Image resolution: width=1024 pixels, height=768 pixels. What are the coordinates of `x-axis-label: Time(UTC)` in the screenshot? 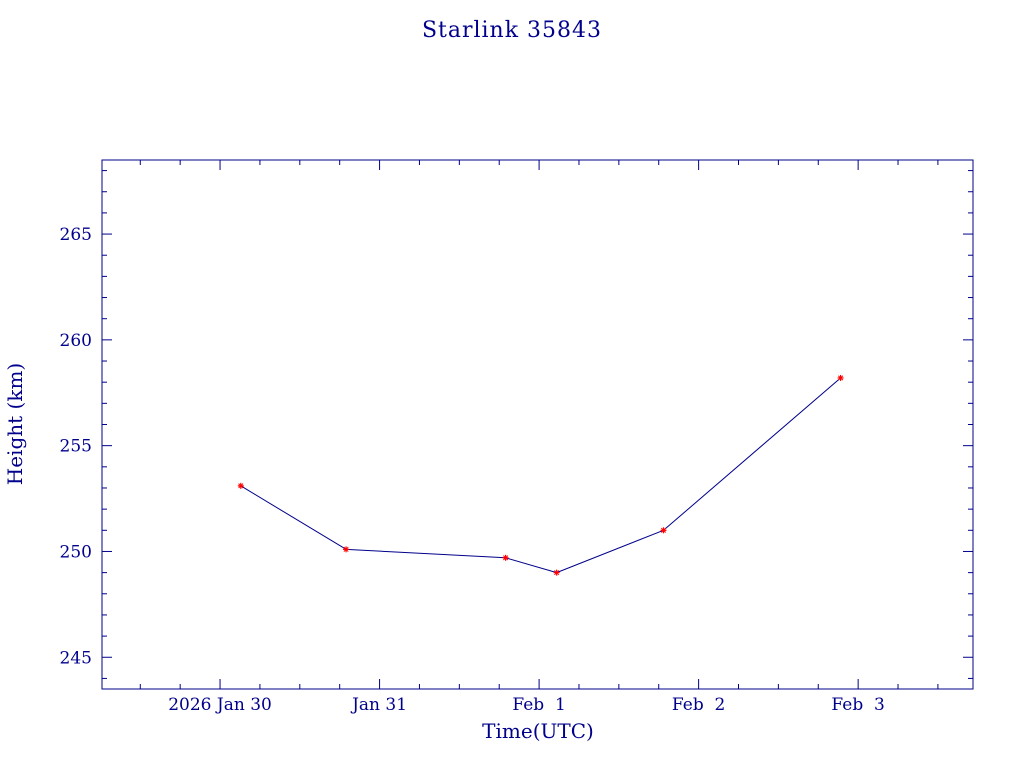 It's located at (538, 731).